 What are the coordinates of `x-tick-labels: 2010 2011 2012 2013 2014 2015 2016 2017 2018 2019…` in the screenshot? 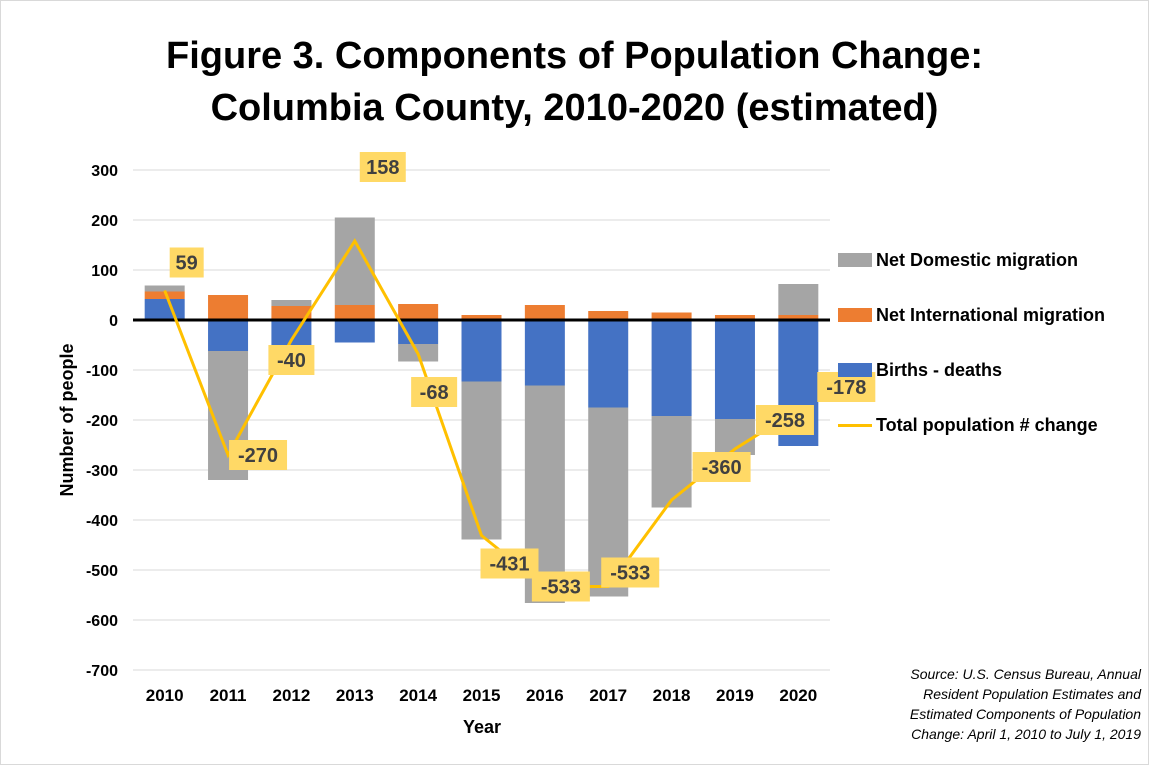 It's located at (481, 695).